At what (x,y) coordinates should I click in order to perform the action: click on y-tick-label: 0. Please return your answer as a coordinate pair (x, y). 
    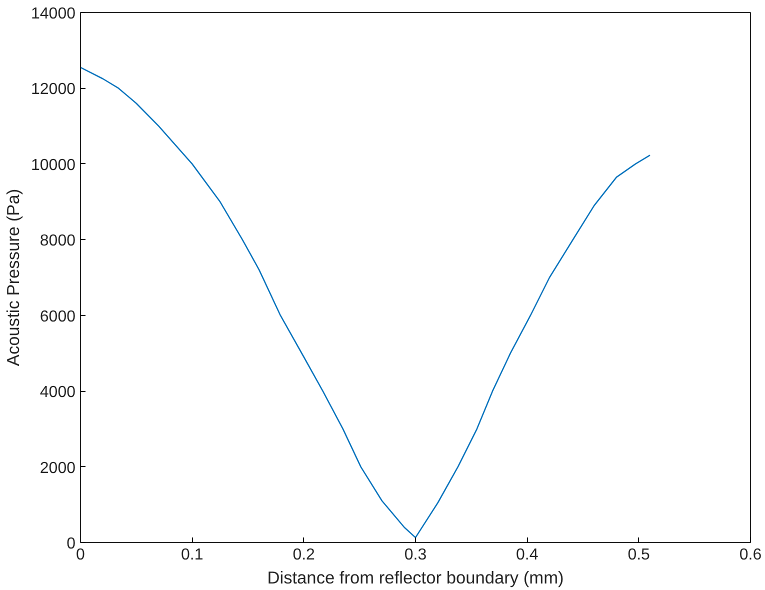
    Looking at the image, I should click on (71, 544).